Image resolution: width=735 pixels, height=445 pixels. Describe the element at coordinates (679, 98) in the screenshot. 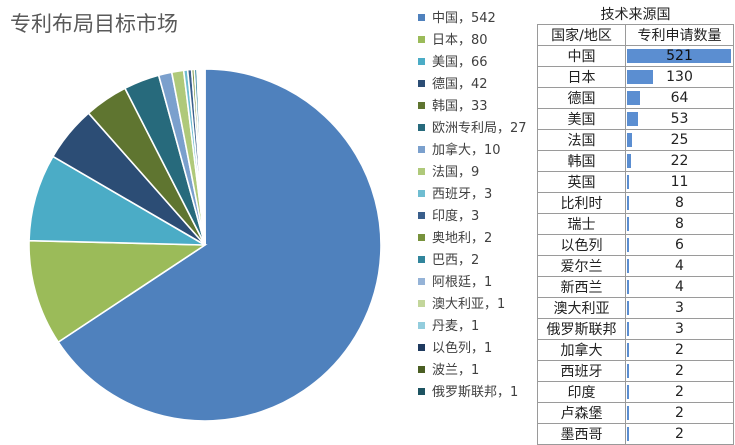

I see `count-value: 64` at that location.